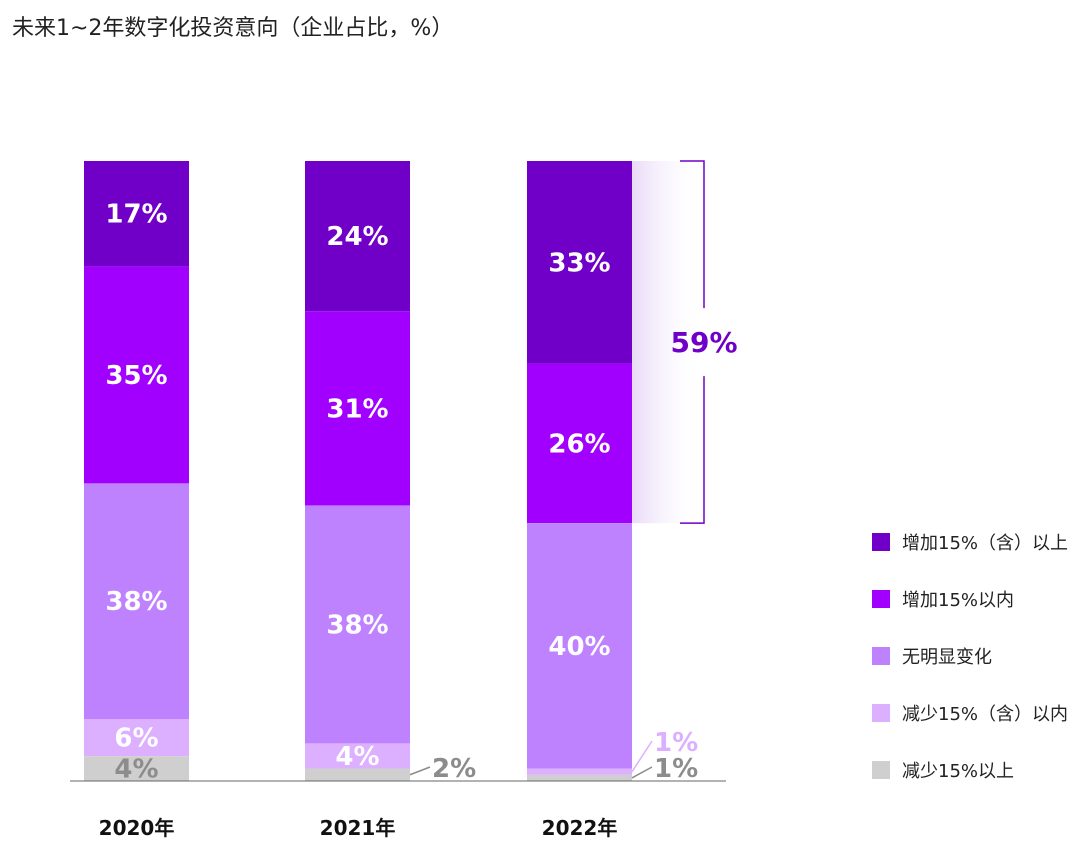  I want to click on data-label-3-2: 26%, so click(579, 444).